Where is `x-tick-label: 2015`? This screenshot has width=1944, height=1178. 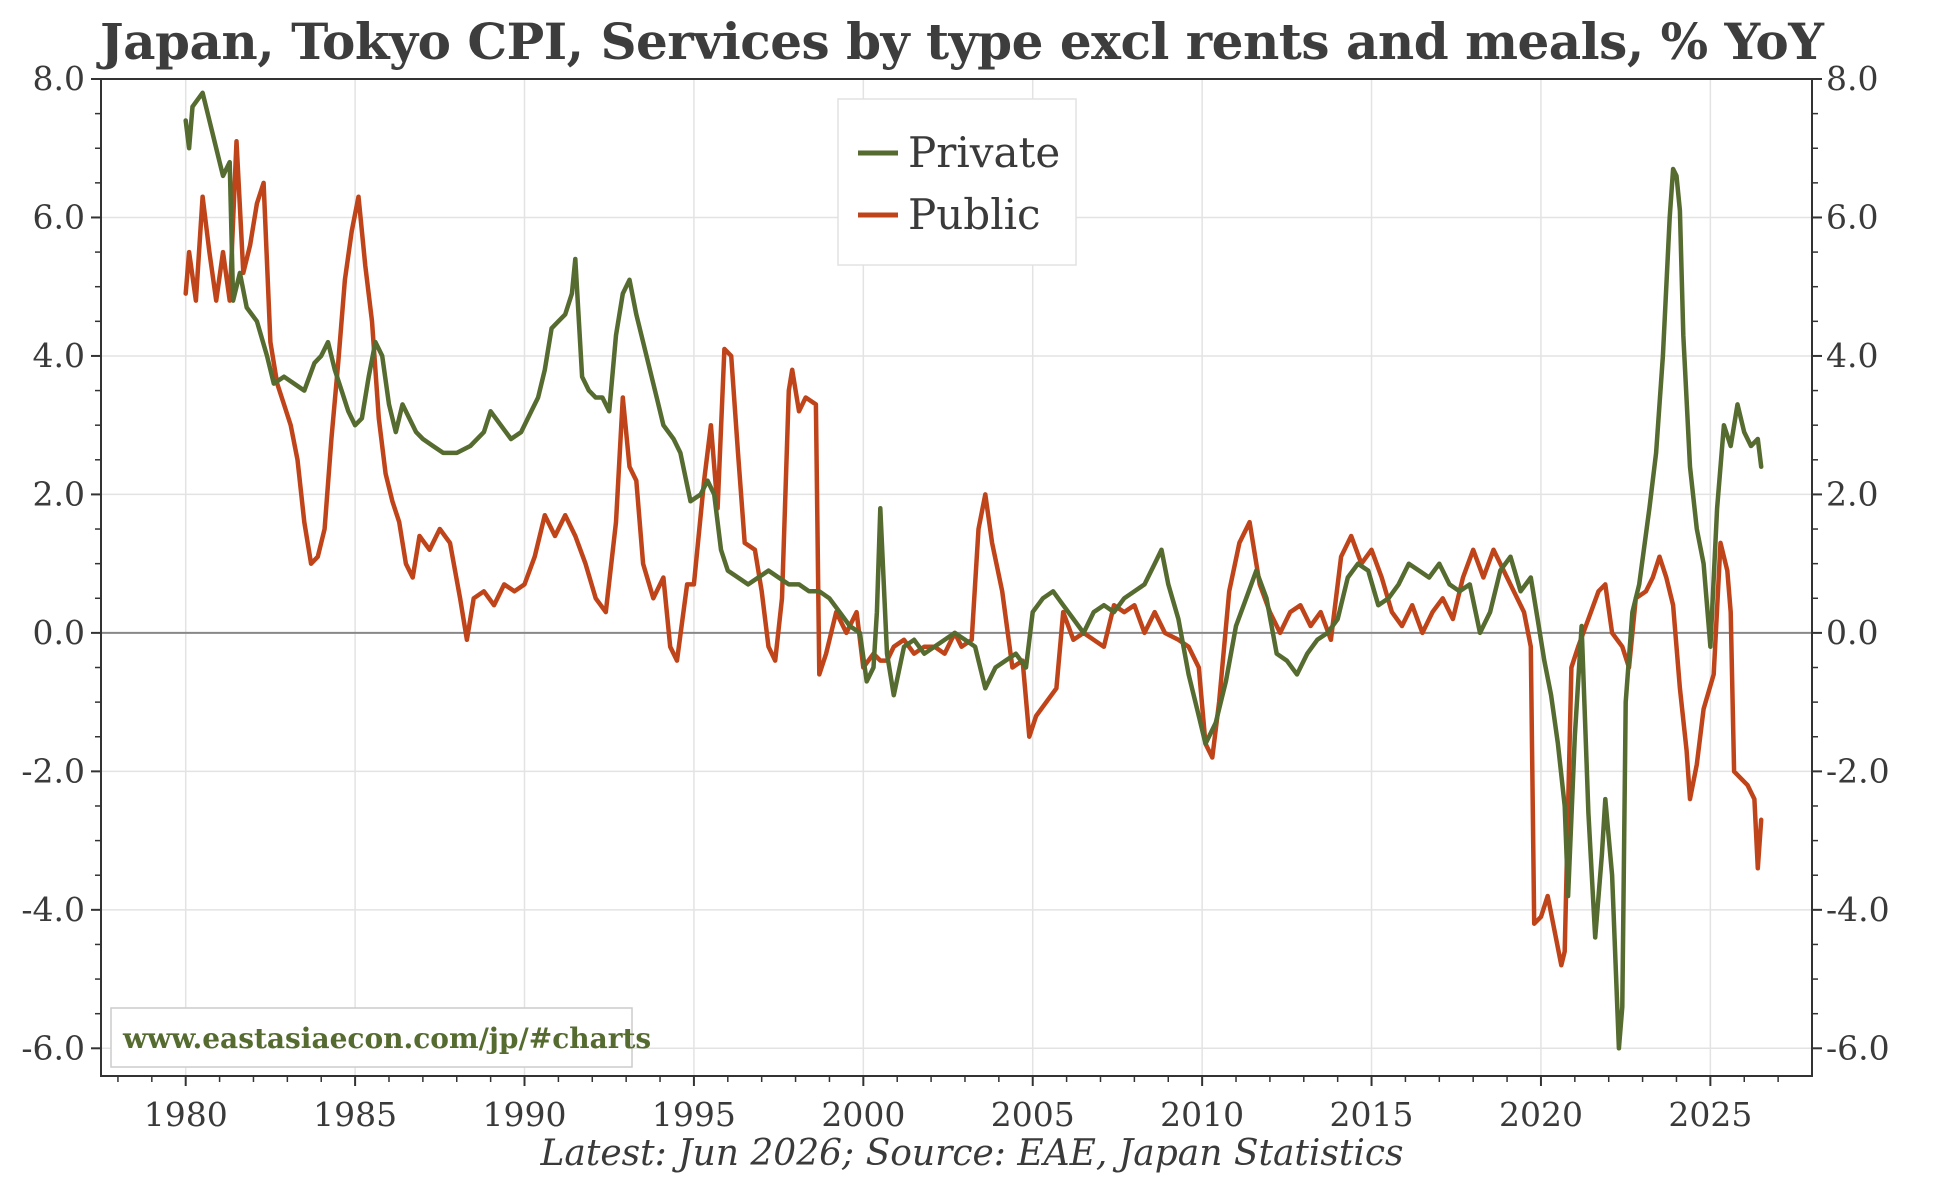
x-tick-label: 2015 is located at coordinates (1372, 1114).